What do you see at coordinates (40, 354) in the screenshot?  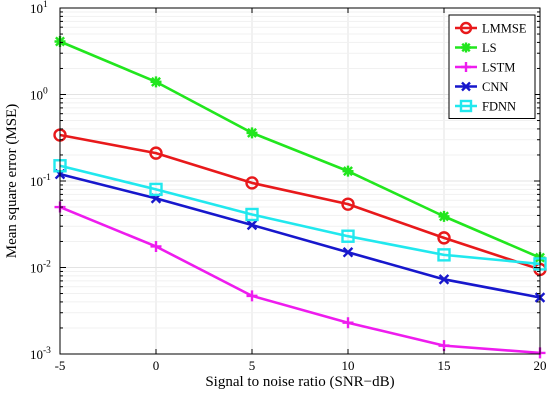 I see `y-tick-label: 10⁻³` at bounding box center [40, 354].